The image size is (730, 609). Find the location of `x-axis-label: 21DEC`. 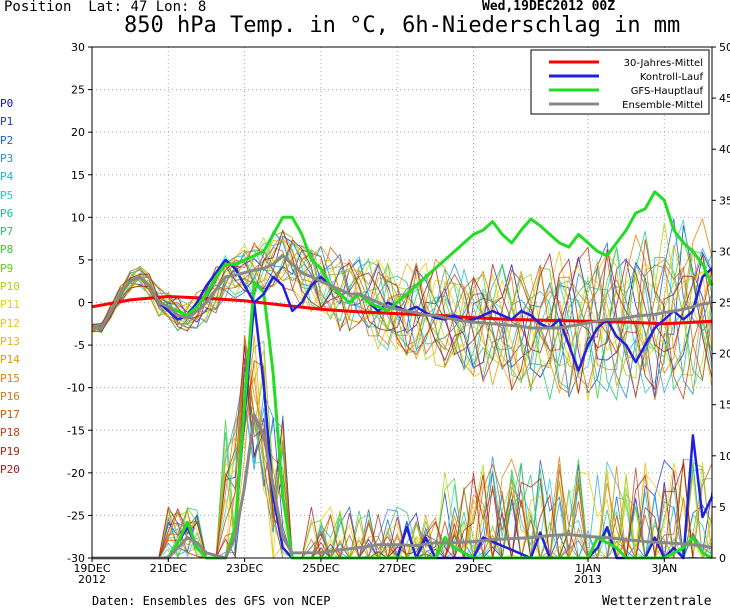

x-axis-label: 21DEC is located at coordinates (168, 568).